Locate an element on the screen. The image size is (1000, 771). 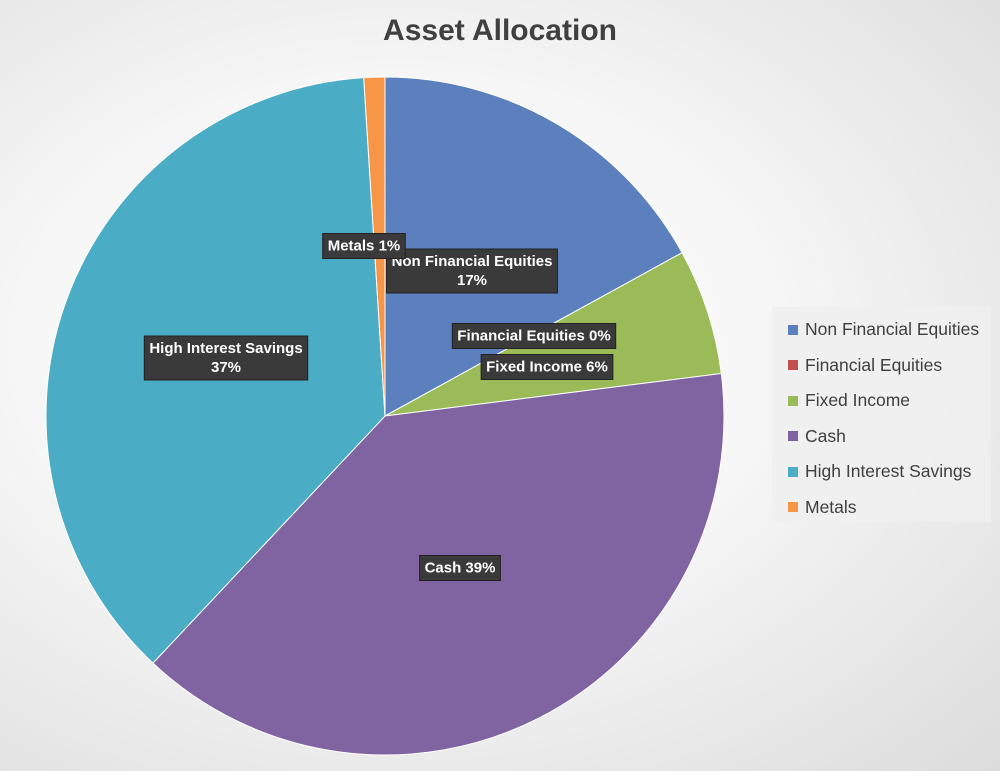
data-label-metals: Metals 1% is located at coordinates (364, 246).